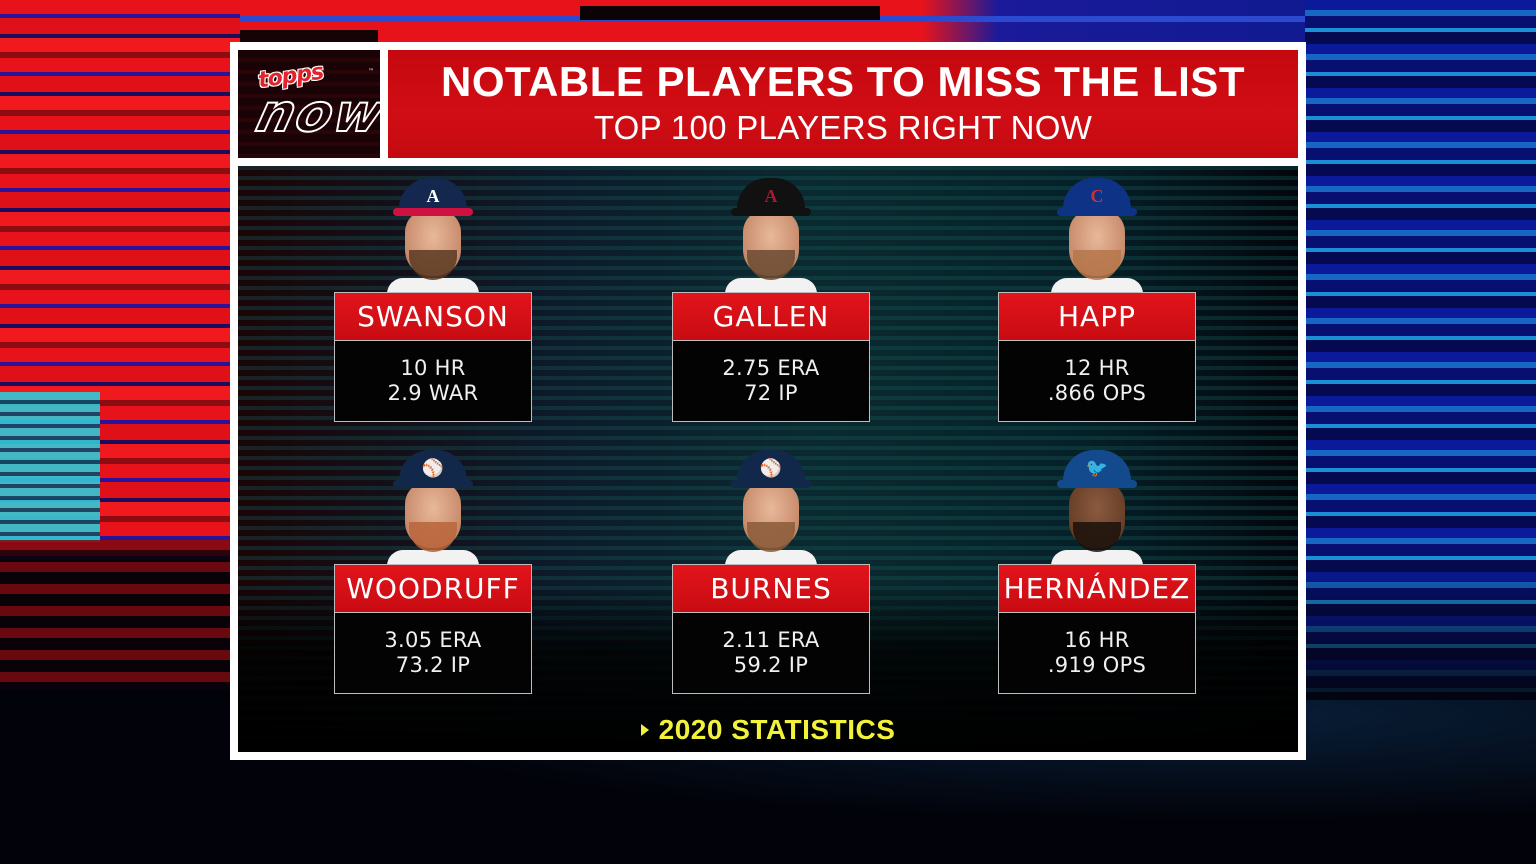 The image size is (1536, 864). Describe the element at coordinates (433, 368) in the screenshot. I see `stat-line-1: 10 HR` at that location.